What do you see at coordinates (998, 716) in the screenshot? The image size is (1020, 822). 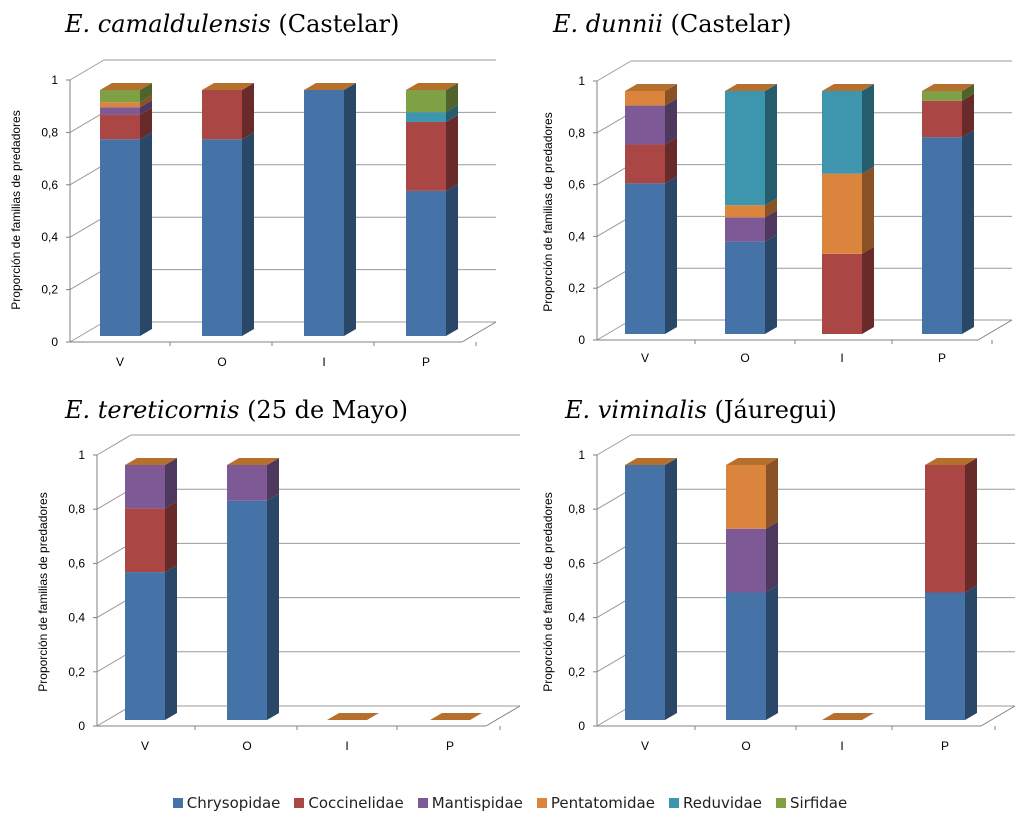 I see `floor-edge` at bounding box center [998, 716].